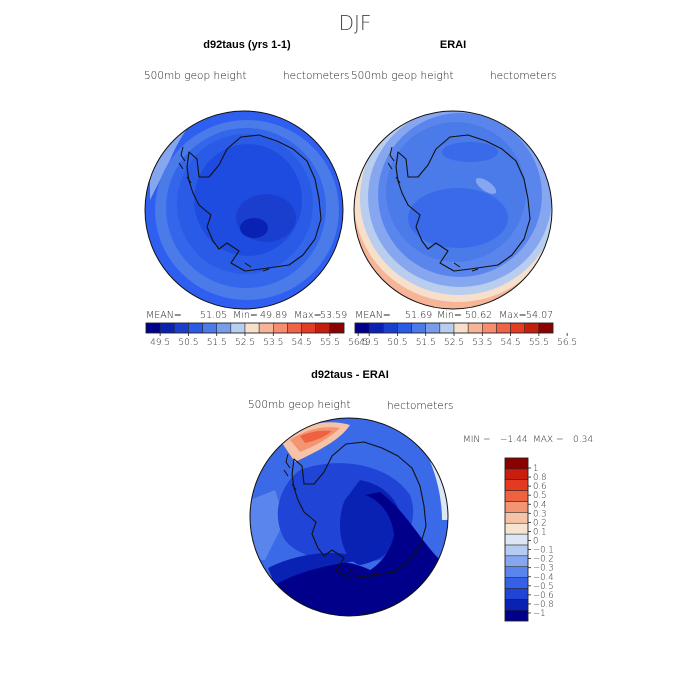 This screenshot has width=700, height=700. What do you see at coordinates (540, 478) in the screenshot?
I see `colorbar-3-tick-label: 0.8` at bounding box center [540, 478].